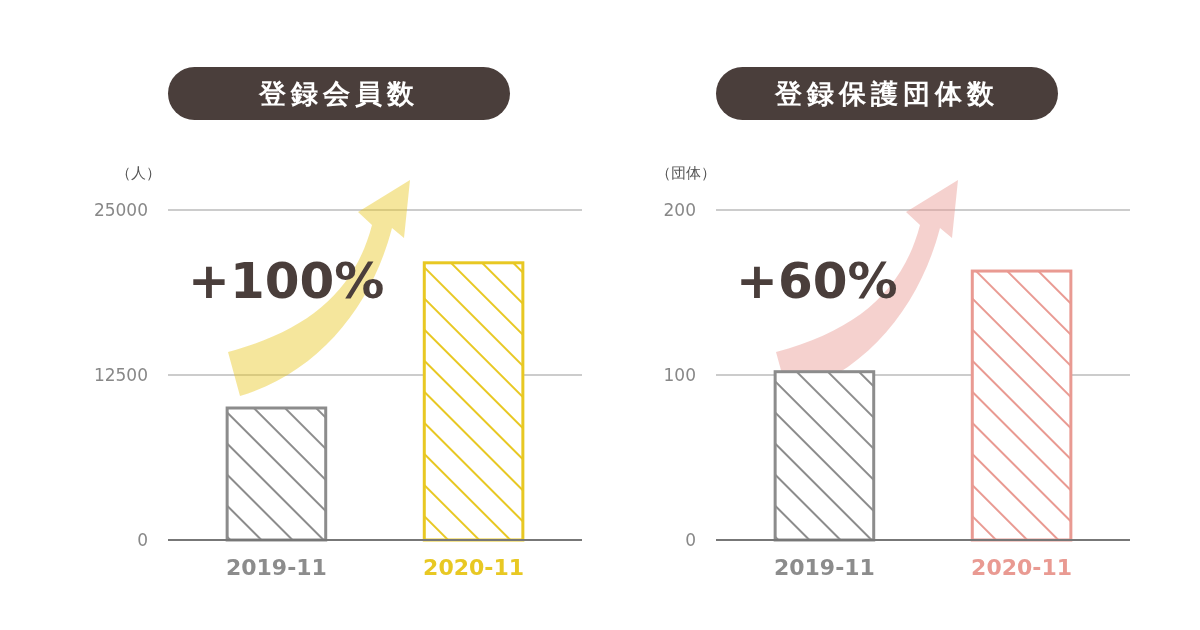 The height and width of the screenshot is (630, 1200). I want to click on y-axis-title: （団体）, so click(686, 173).